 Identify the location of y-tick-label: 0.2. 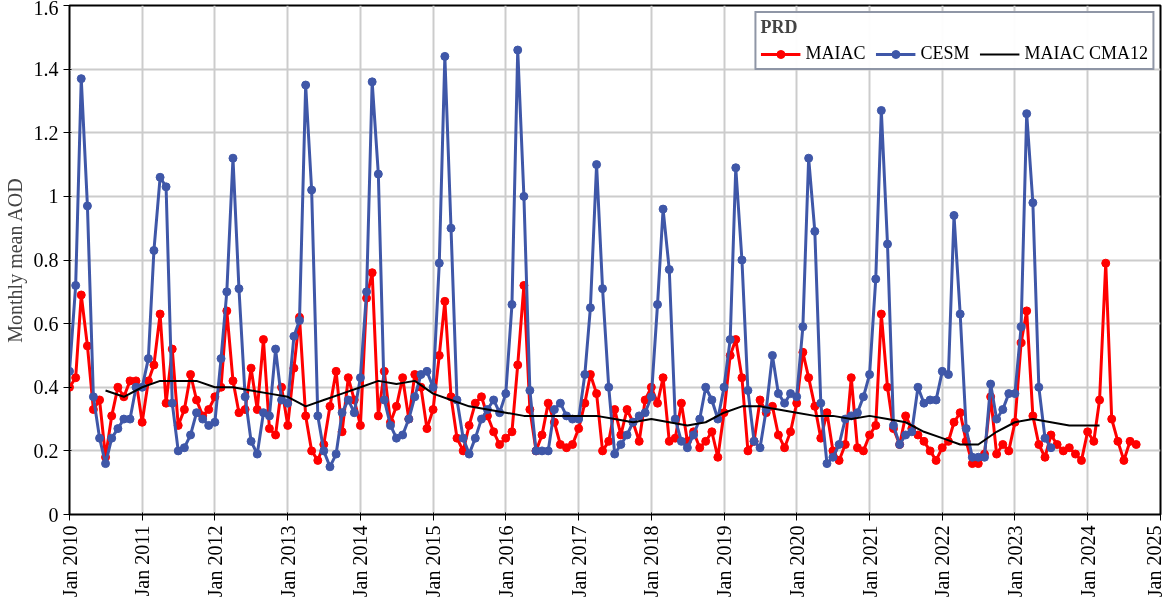
(46, 450).